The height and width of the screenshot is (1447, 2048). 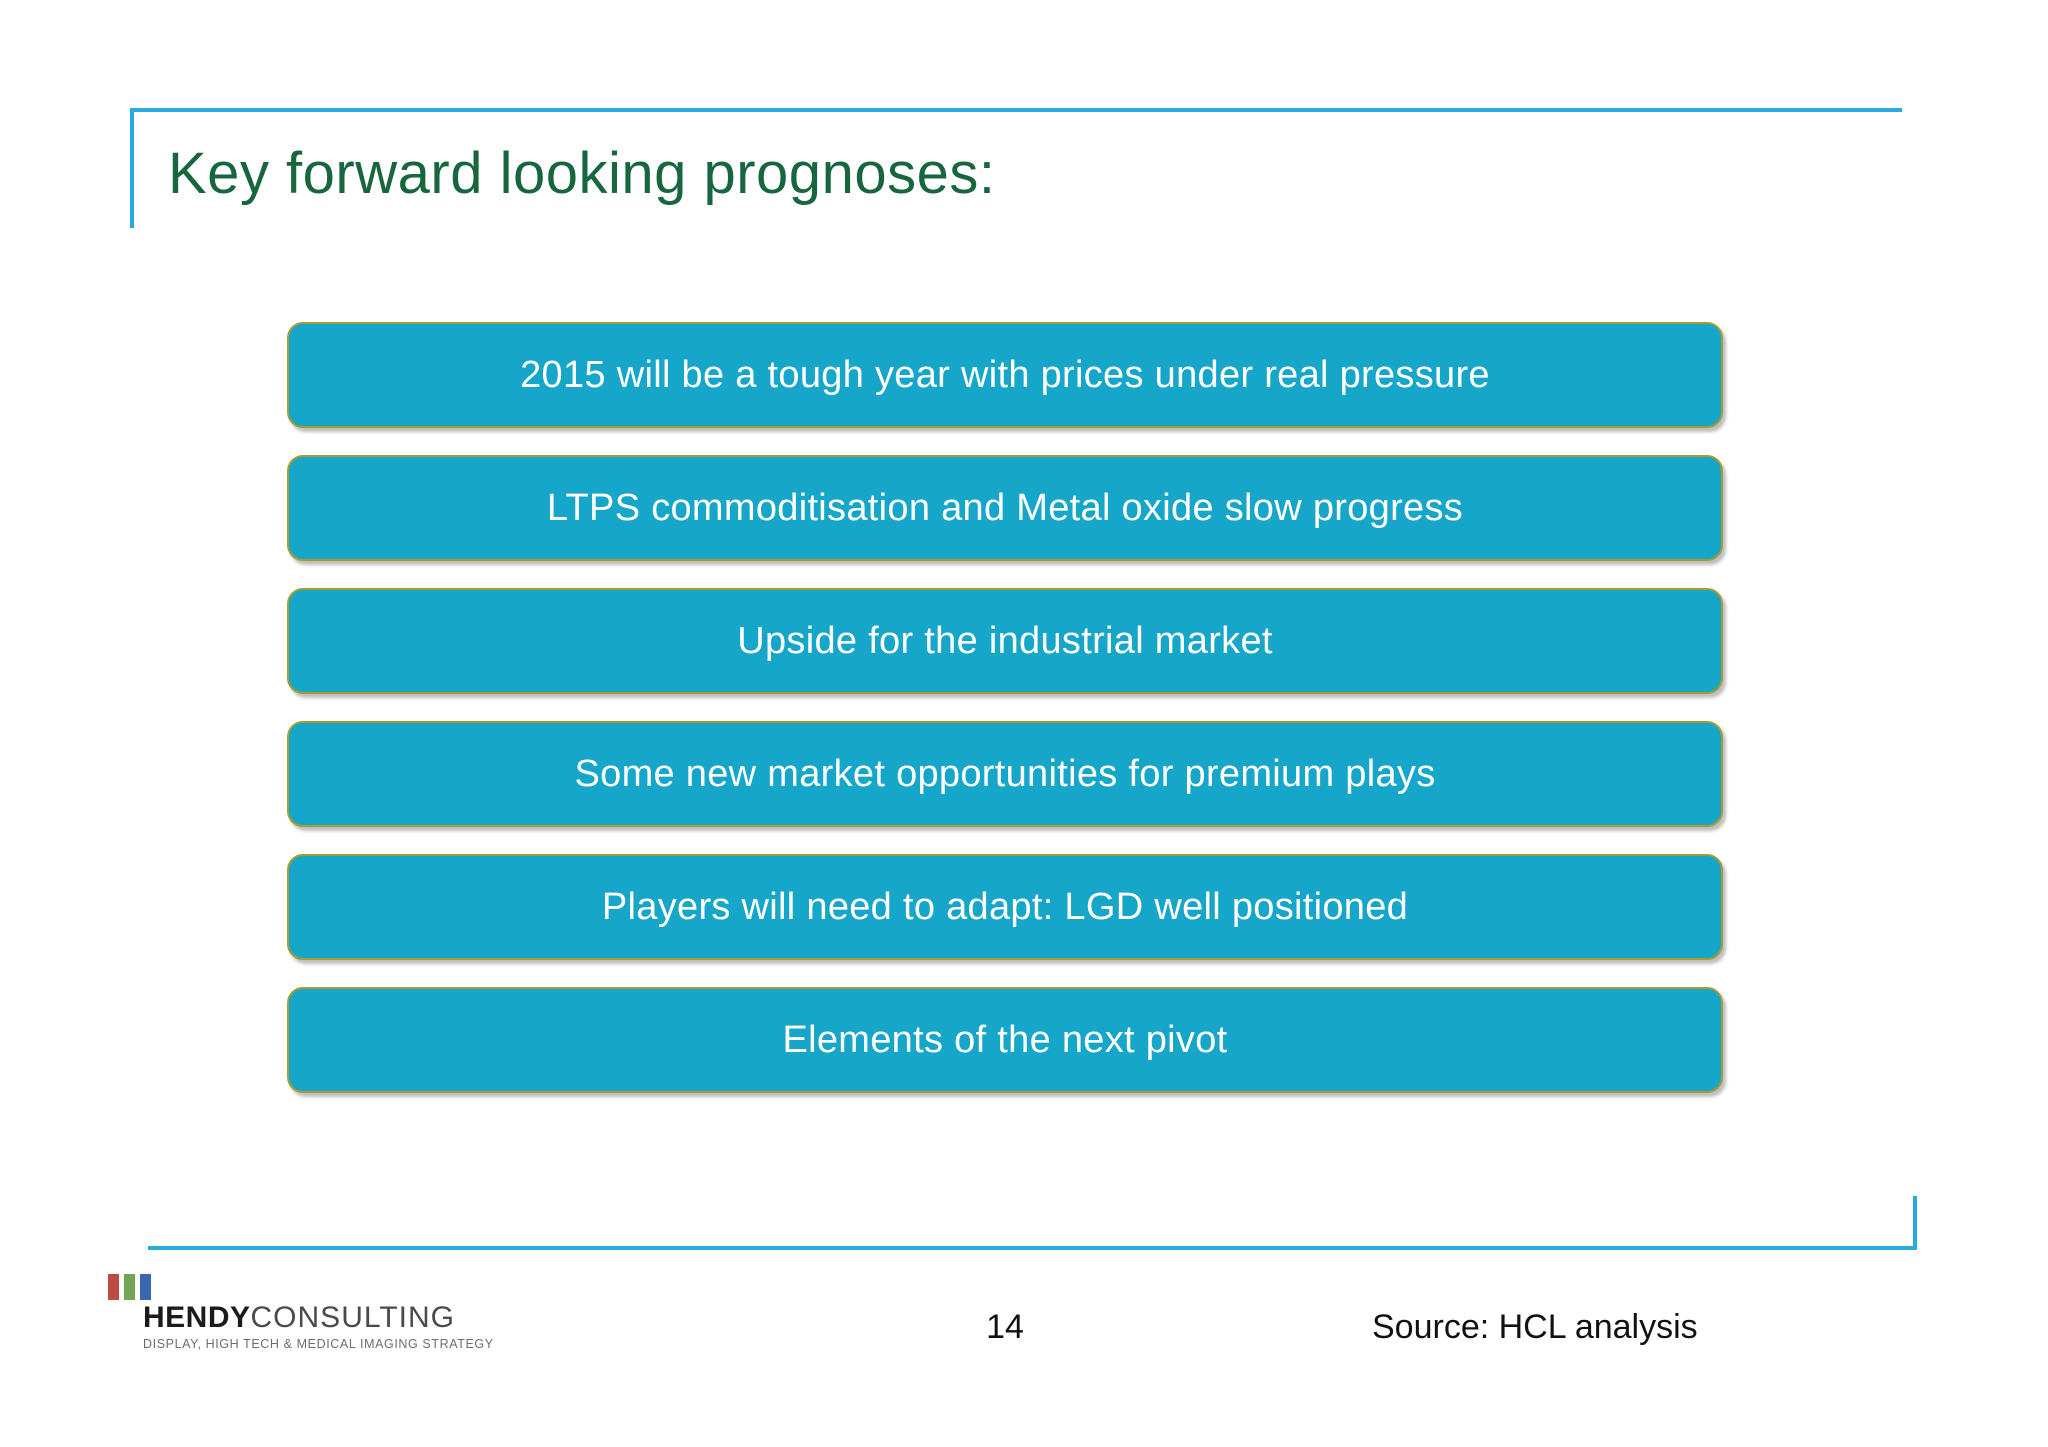 What do you see at coordinates (197, 1317) in the screenshot?
I see `logo-brand-bold: HENDY` at bounding box center [197, 1317].